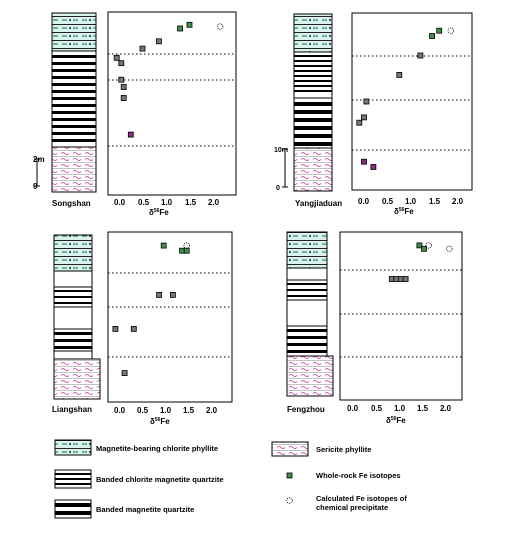 The width and height of the screenshot is (507, 539). What do you see at coordinates (74, 99) in the screenshot?
I see `banded-layers` at bounding box center [74, 99].